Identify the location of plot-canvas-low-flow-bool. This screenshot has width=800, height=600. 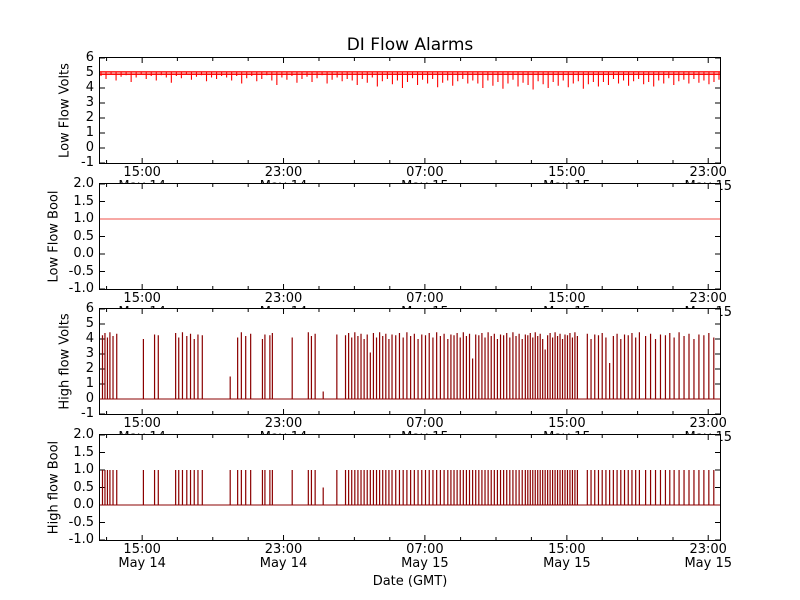
(410, 236).